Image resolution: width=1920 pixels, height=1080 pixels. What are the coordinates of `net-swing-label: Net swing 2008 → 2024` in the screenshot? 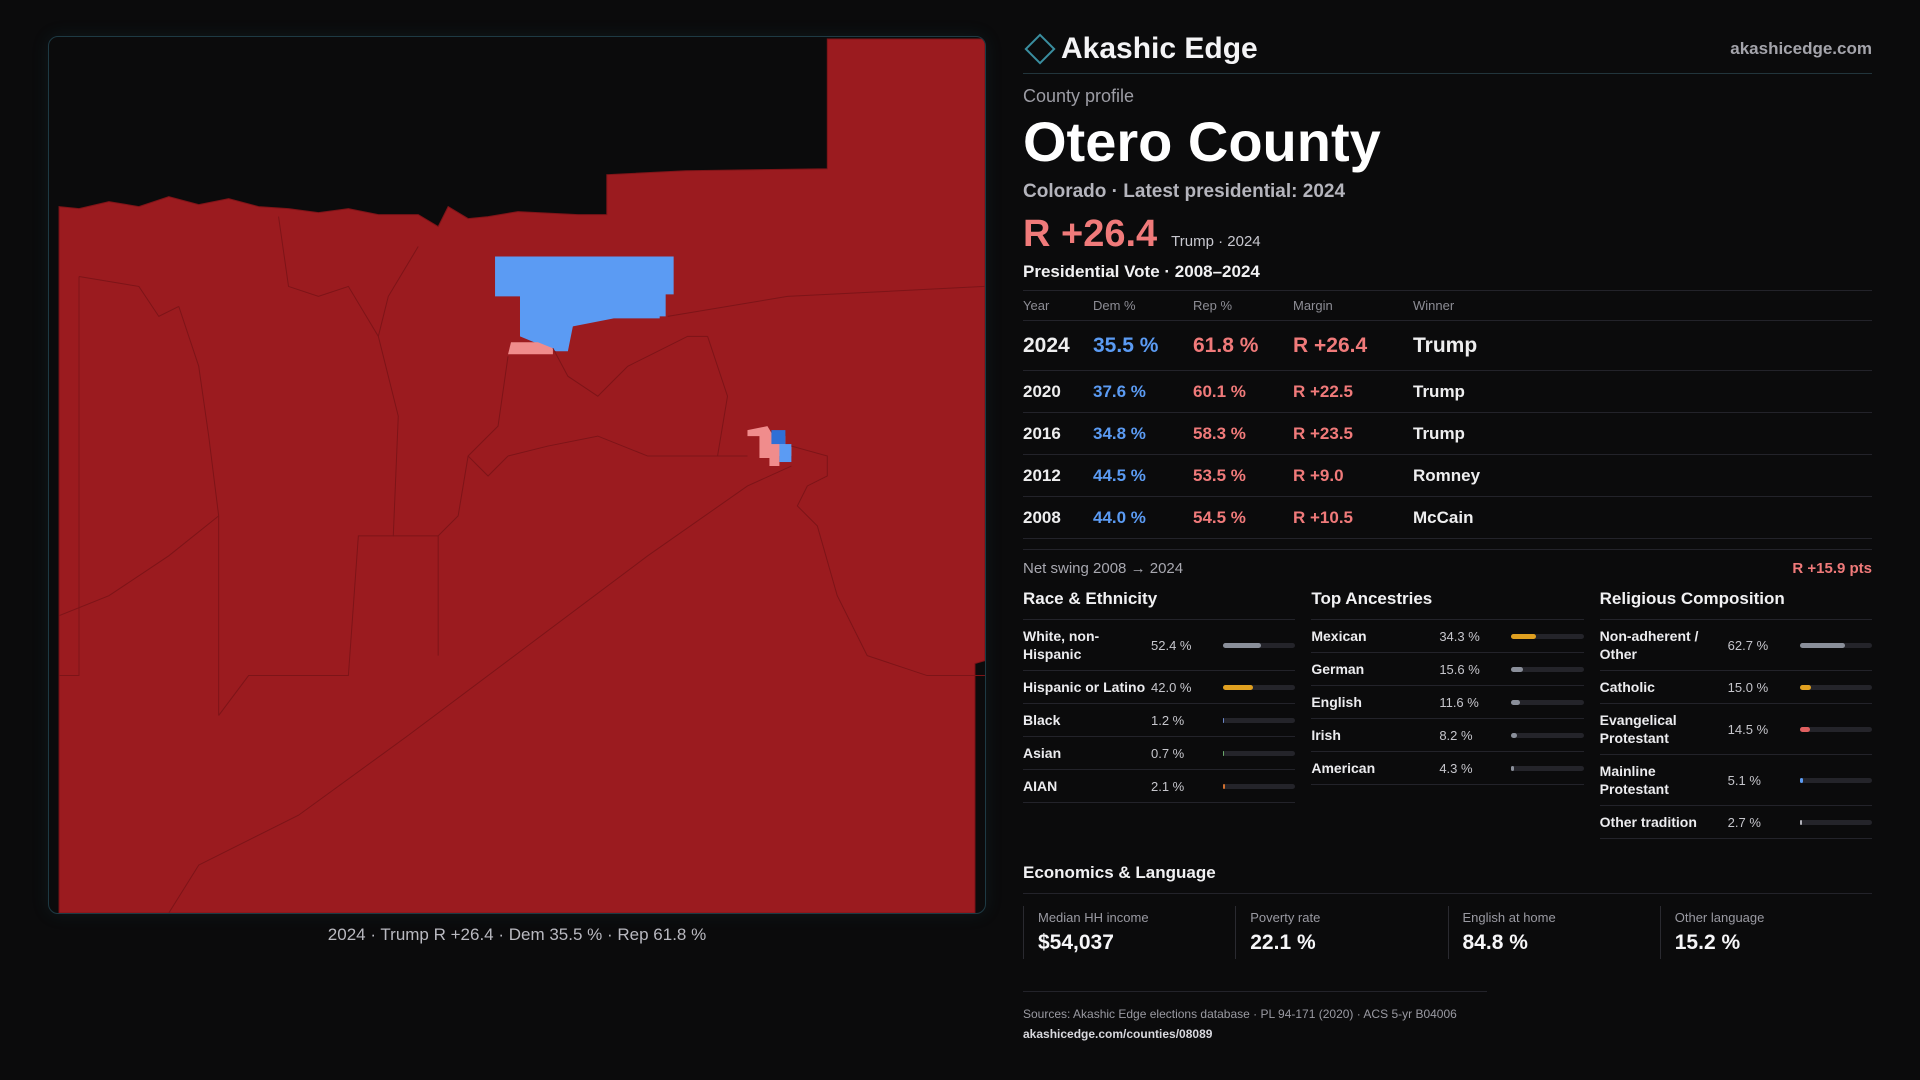 It's located at (1103, 568).